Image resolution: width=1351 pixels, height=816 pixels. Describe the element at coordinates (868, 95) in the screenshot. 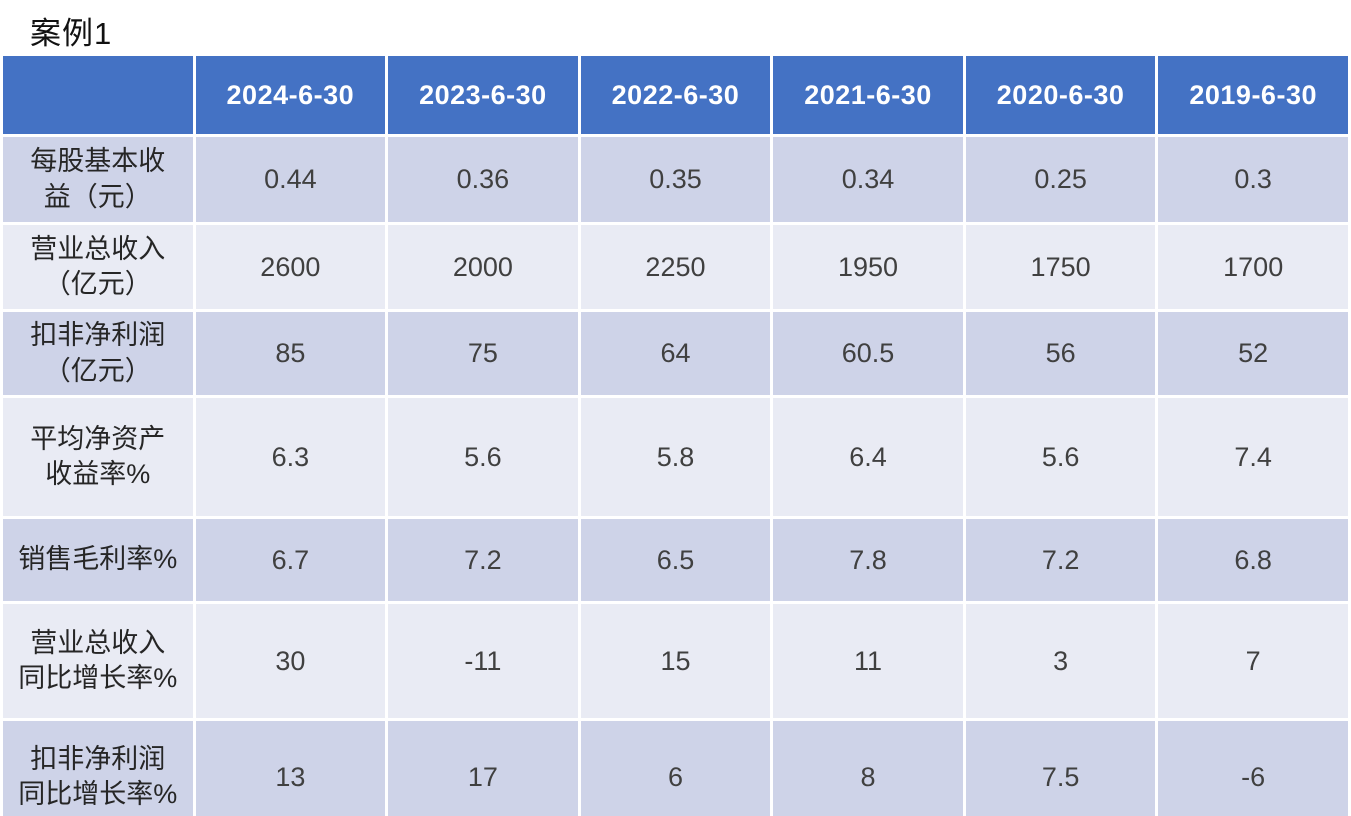

I see `header-cell-2021: 2021-6-30` at that location.